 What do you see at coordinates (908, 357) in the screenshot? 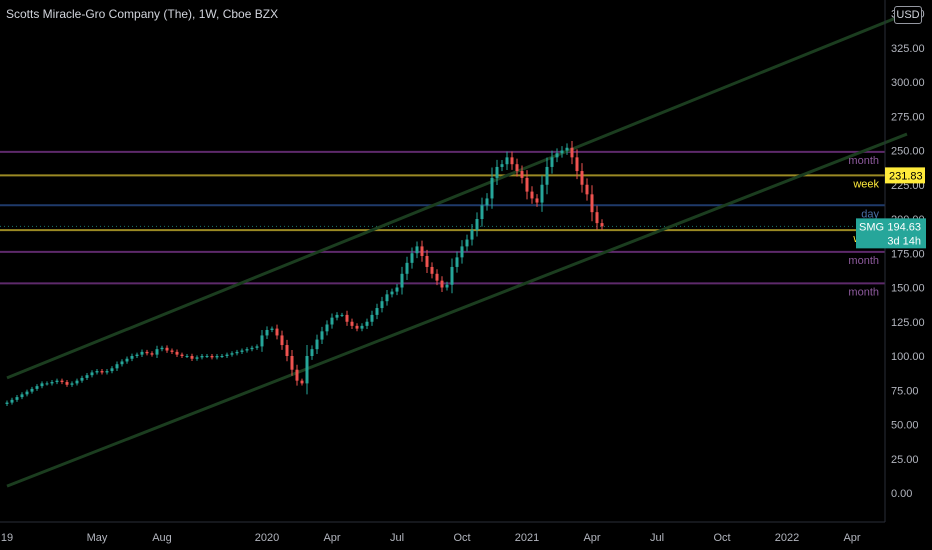
I see `y-tick-label: 100.00` at bounding box center [908, 357].